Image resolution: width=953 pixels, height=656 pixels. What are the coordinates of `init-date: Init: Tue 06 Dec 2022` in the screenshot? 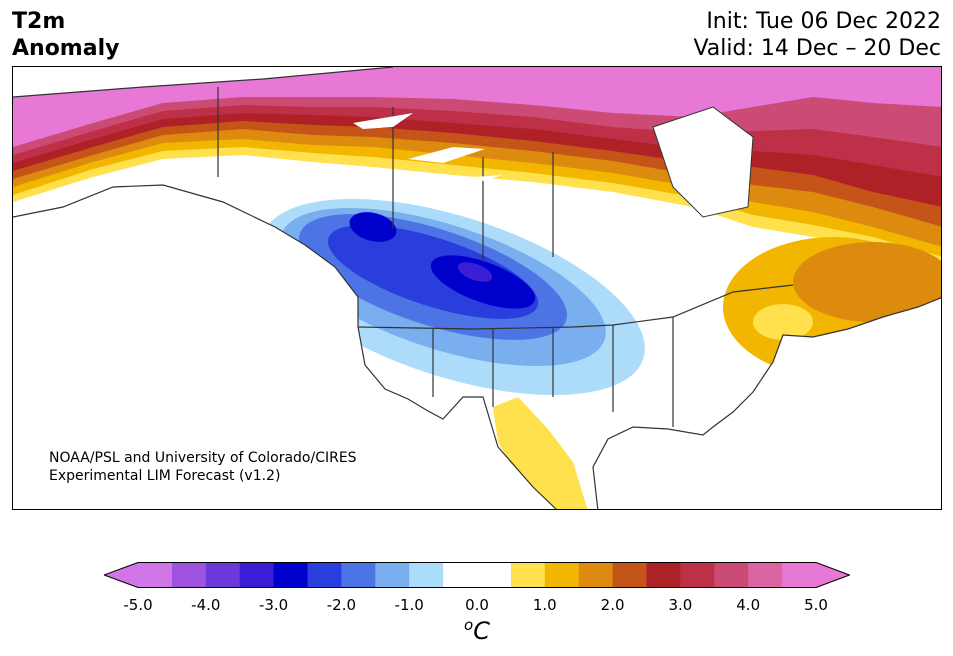 It's located at (823, 21).